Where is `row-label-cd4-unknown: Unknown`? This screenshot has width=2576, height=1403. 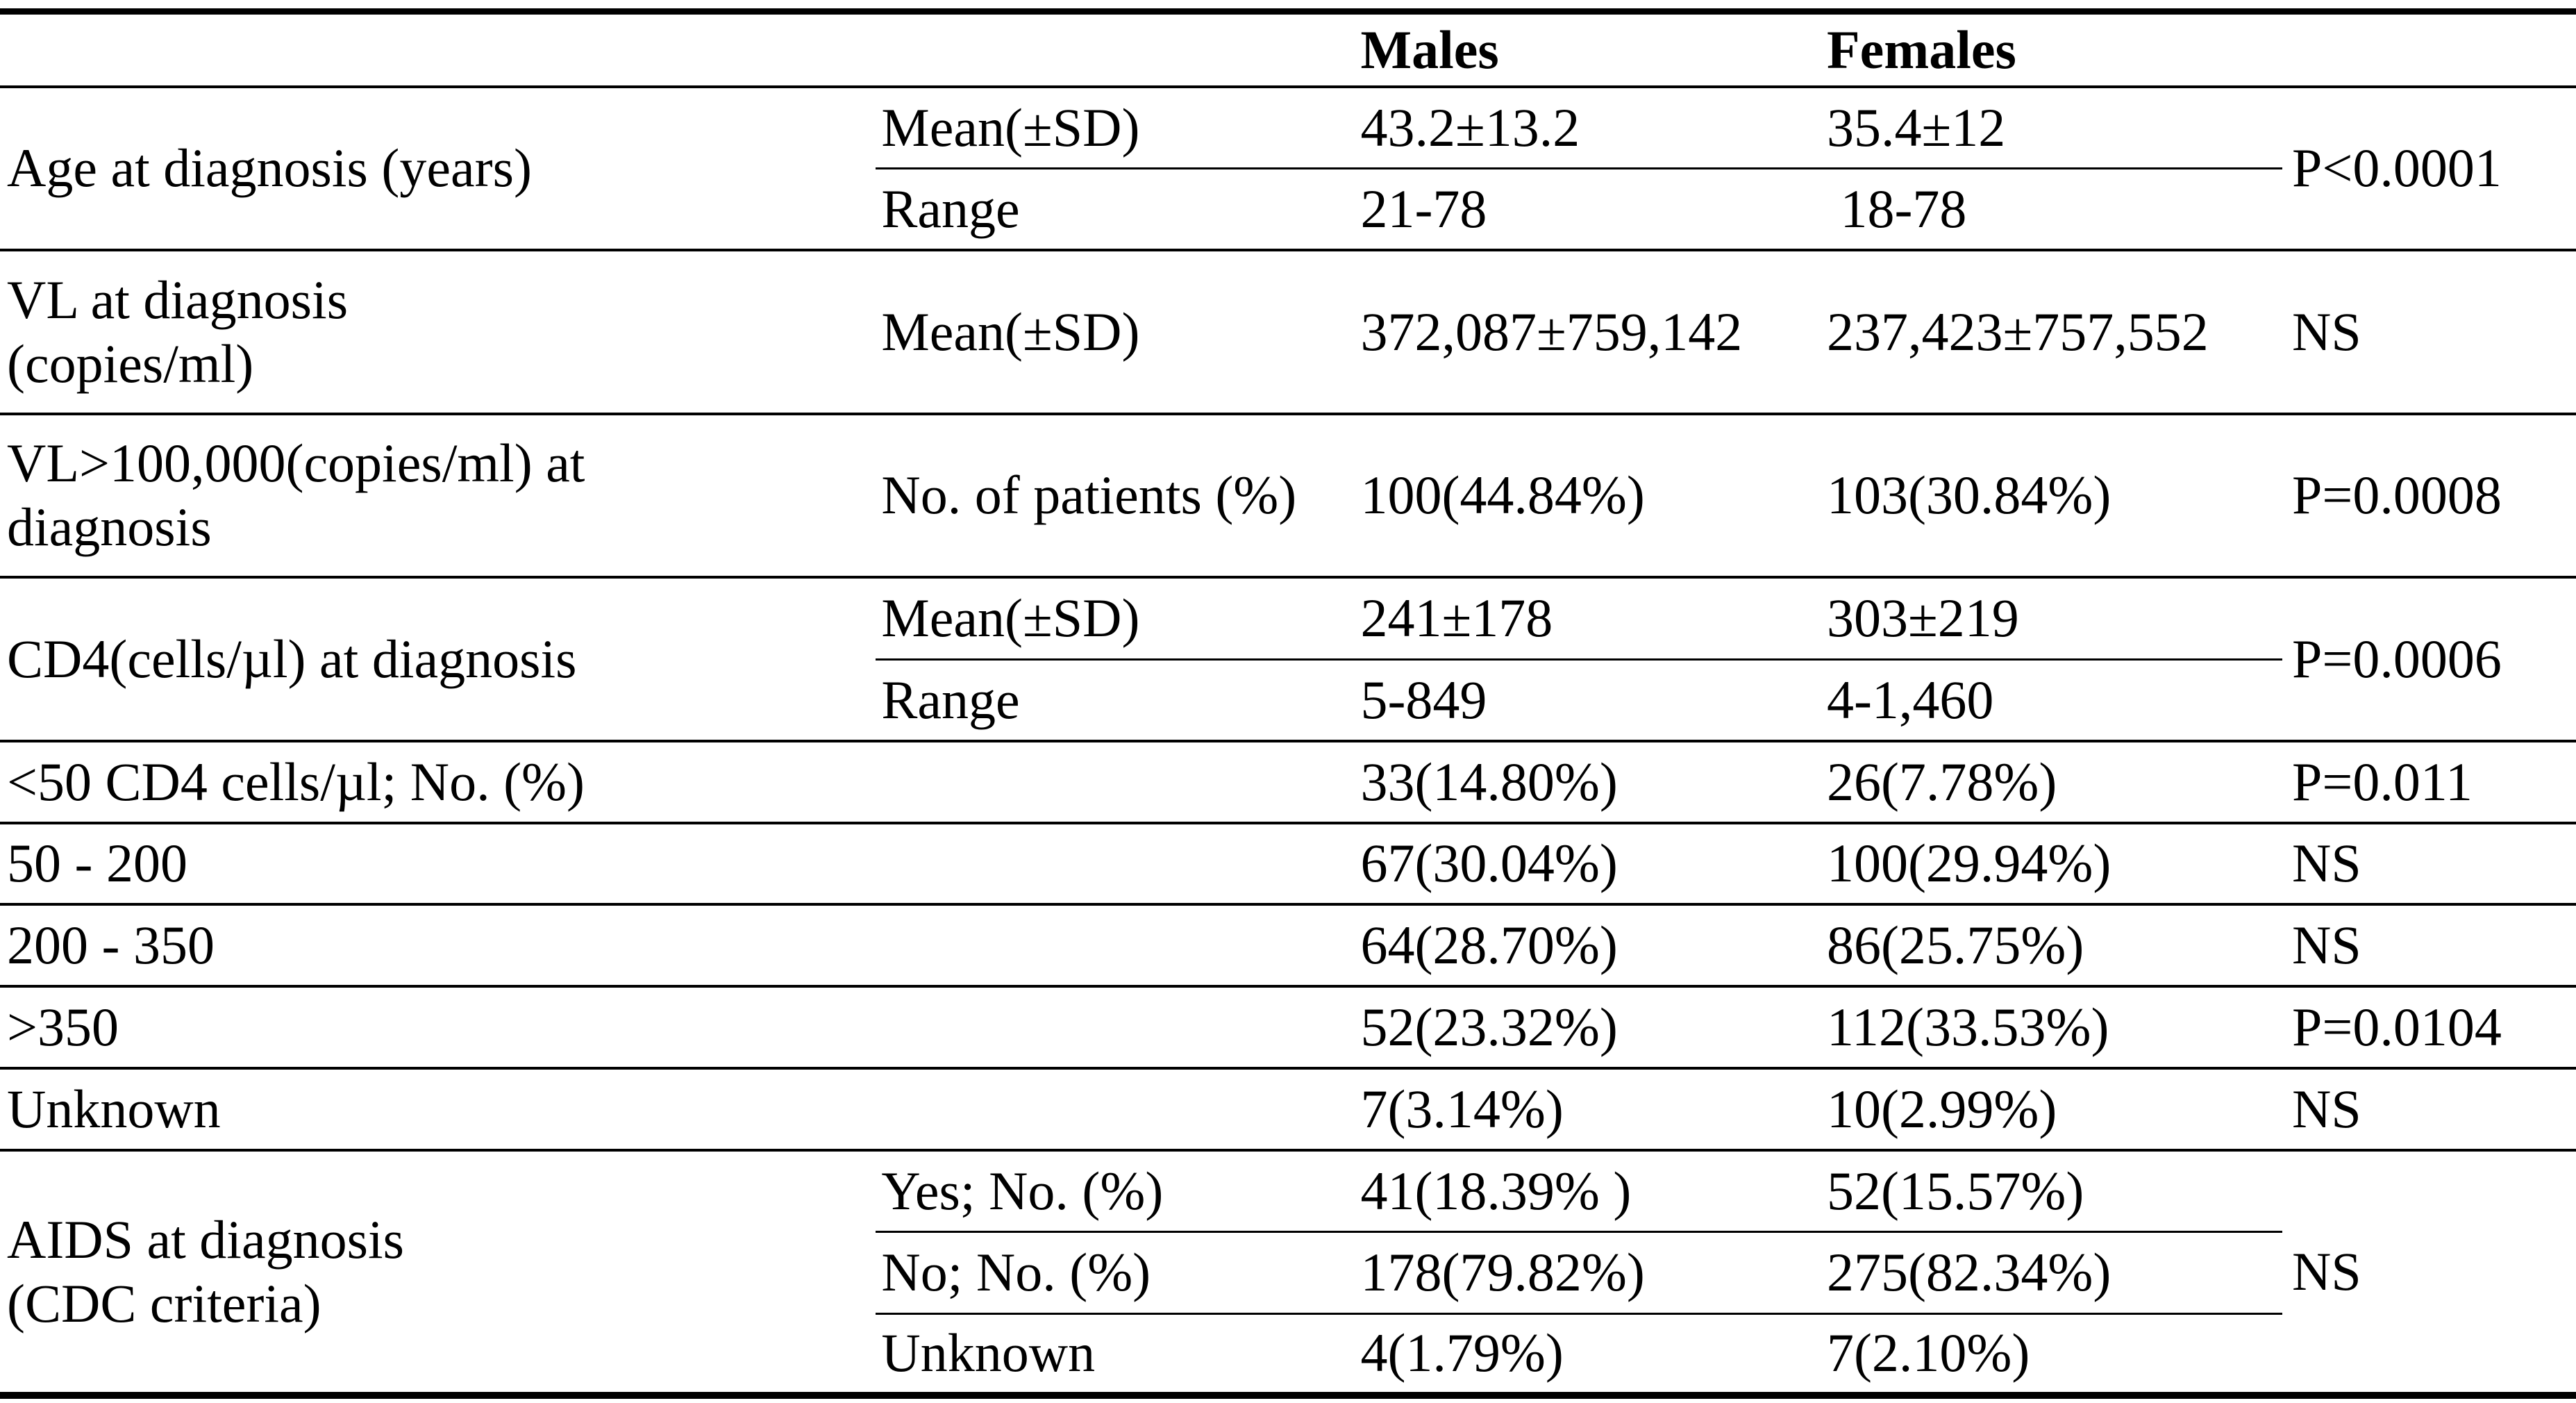
row-label-cd4-unknown: Unknown is located at coordinates (438, 1110).